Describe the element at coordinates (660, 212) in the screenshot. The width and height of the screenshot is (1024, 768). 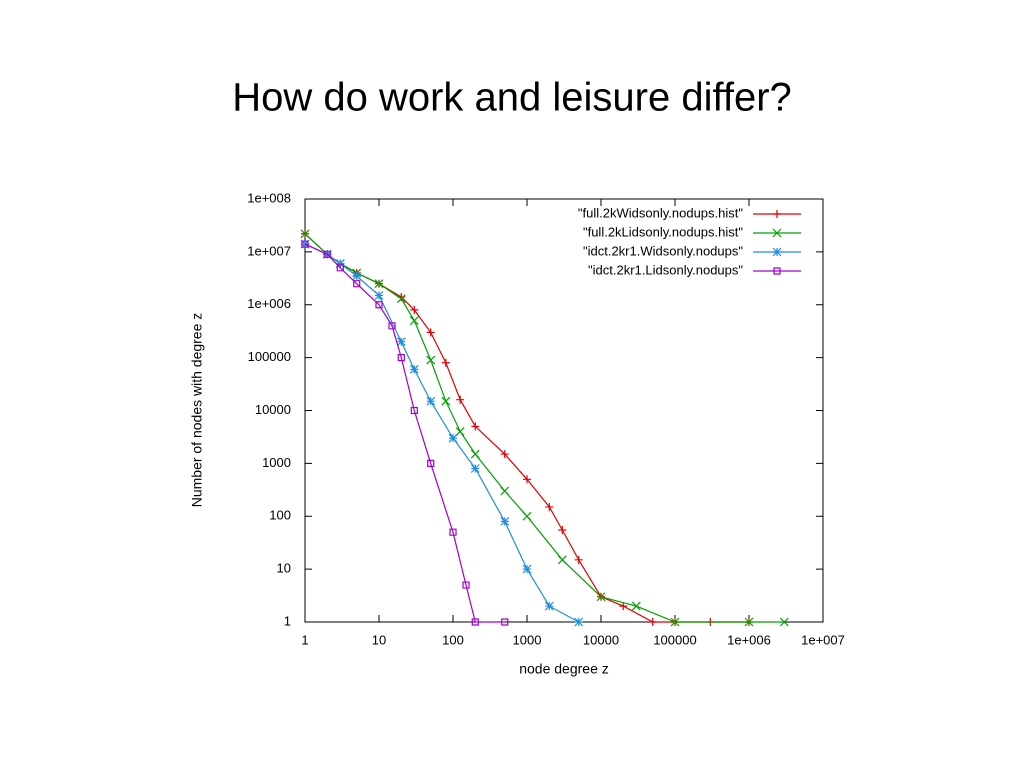
I see `legend-label: "full.2kWidsonly.nodups.hist"` at that location.